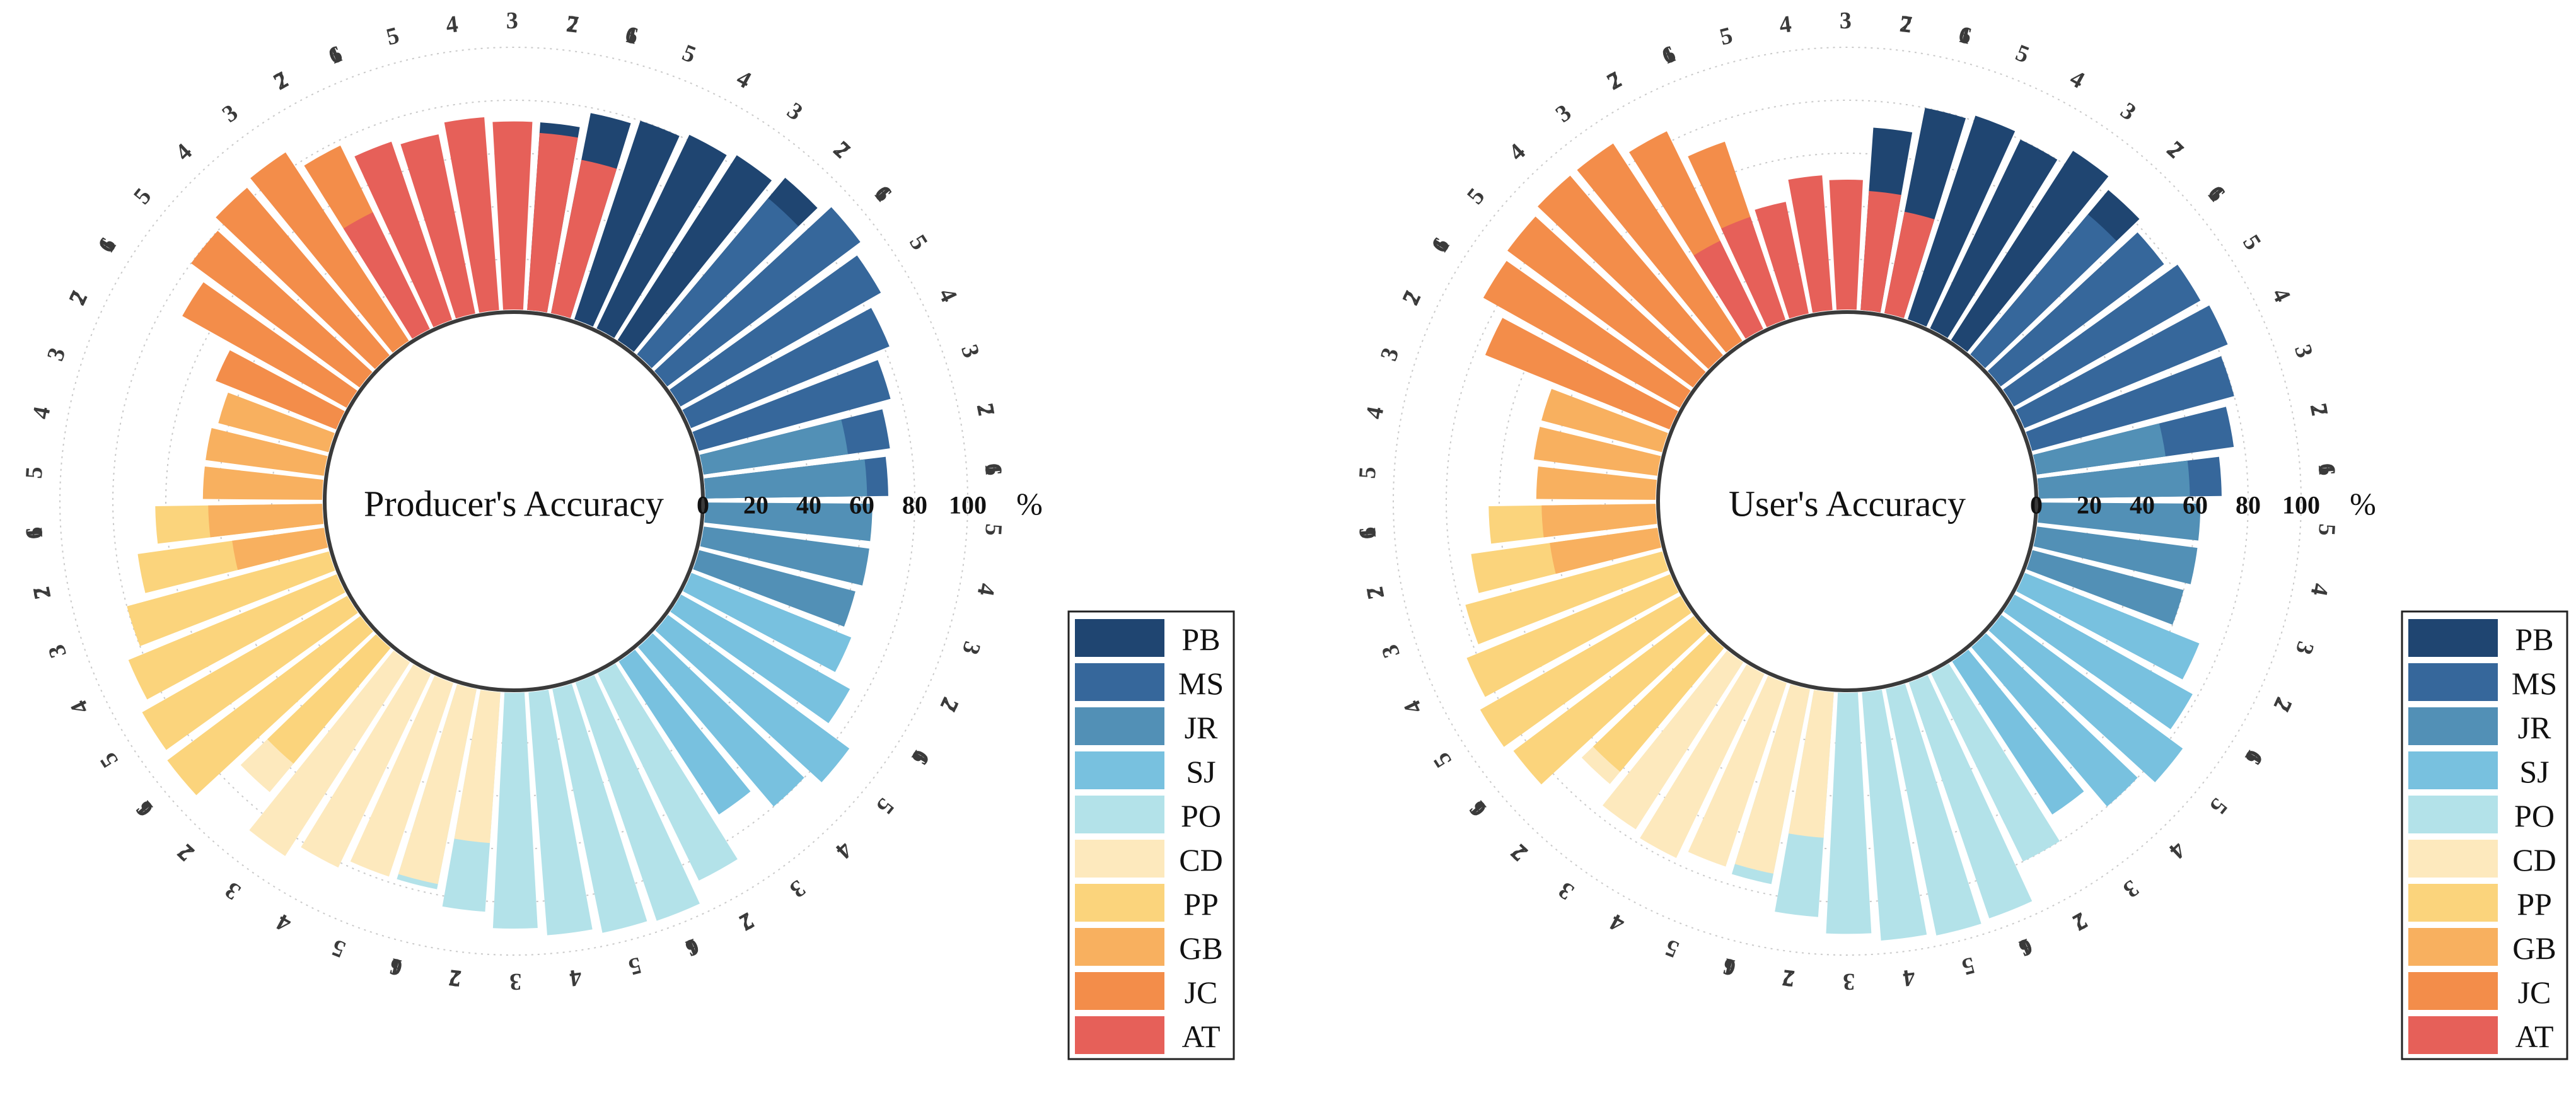  What do you see at coordinates (2248, 505) in the screenshot?
I see `radial-tick-label: 80` at bounding box center [2248, 505].